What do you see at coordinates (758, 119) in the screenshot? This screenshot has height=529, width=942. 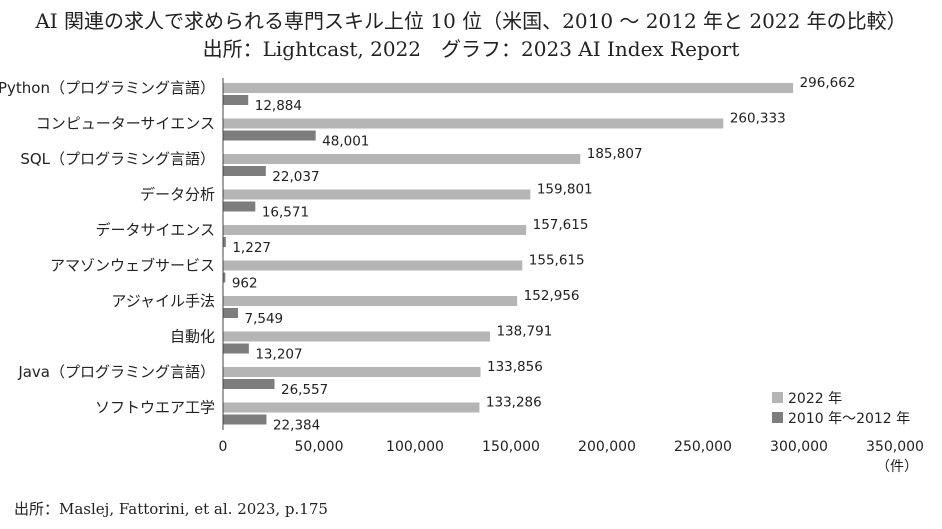 I see `data-label: 260,333` at bounding box center [758, 119].